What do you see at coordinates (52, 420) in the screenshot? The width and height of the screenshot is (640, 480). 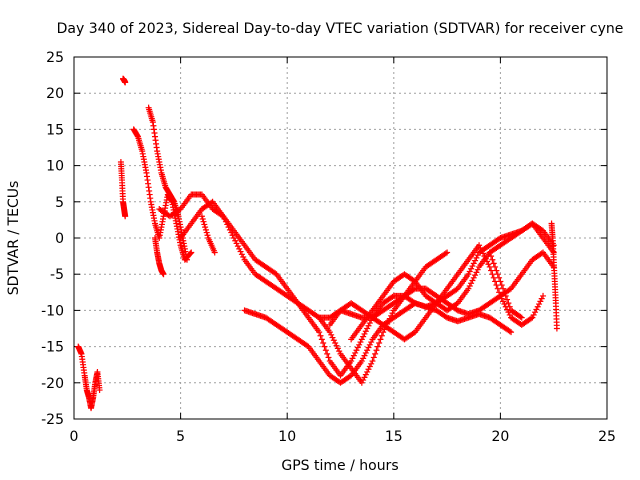 I see `y-tick-label: -25` at bounding box center [52, 420].